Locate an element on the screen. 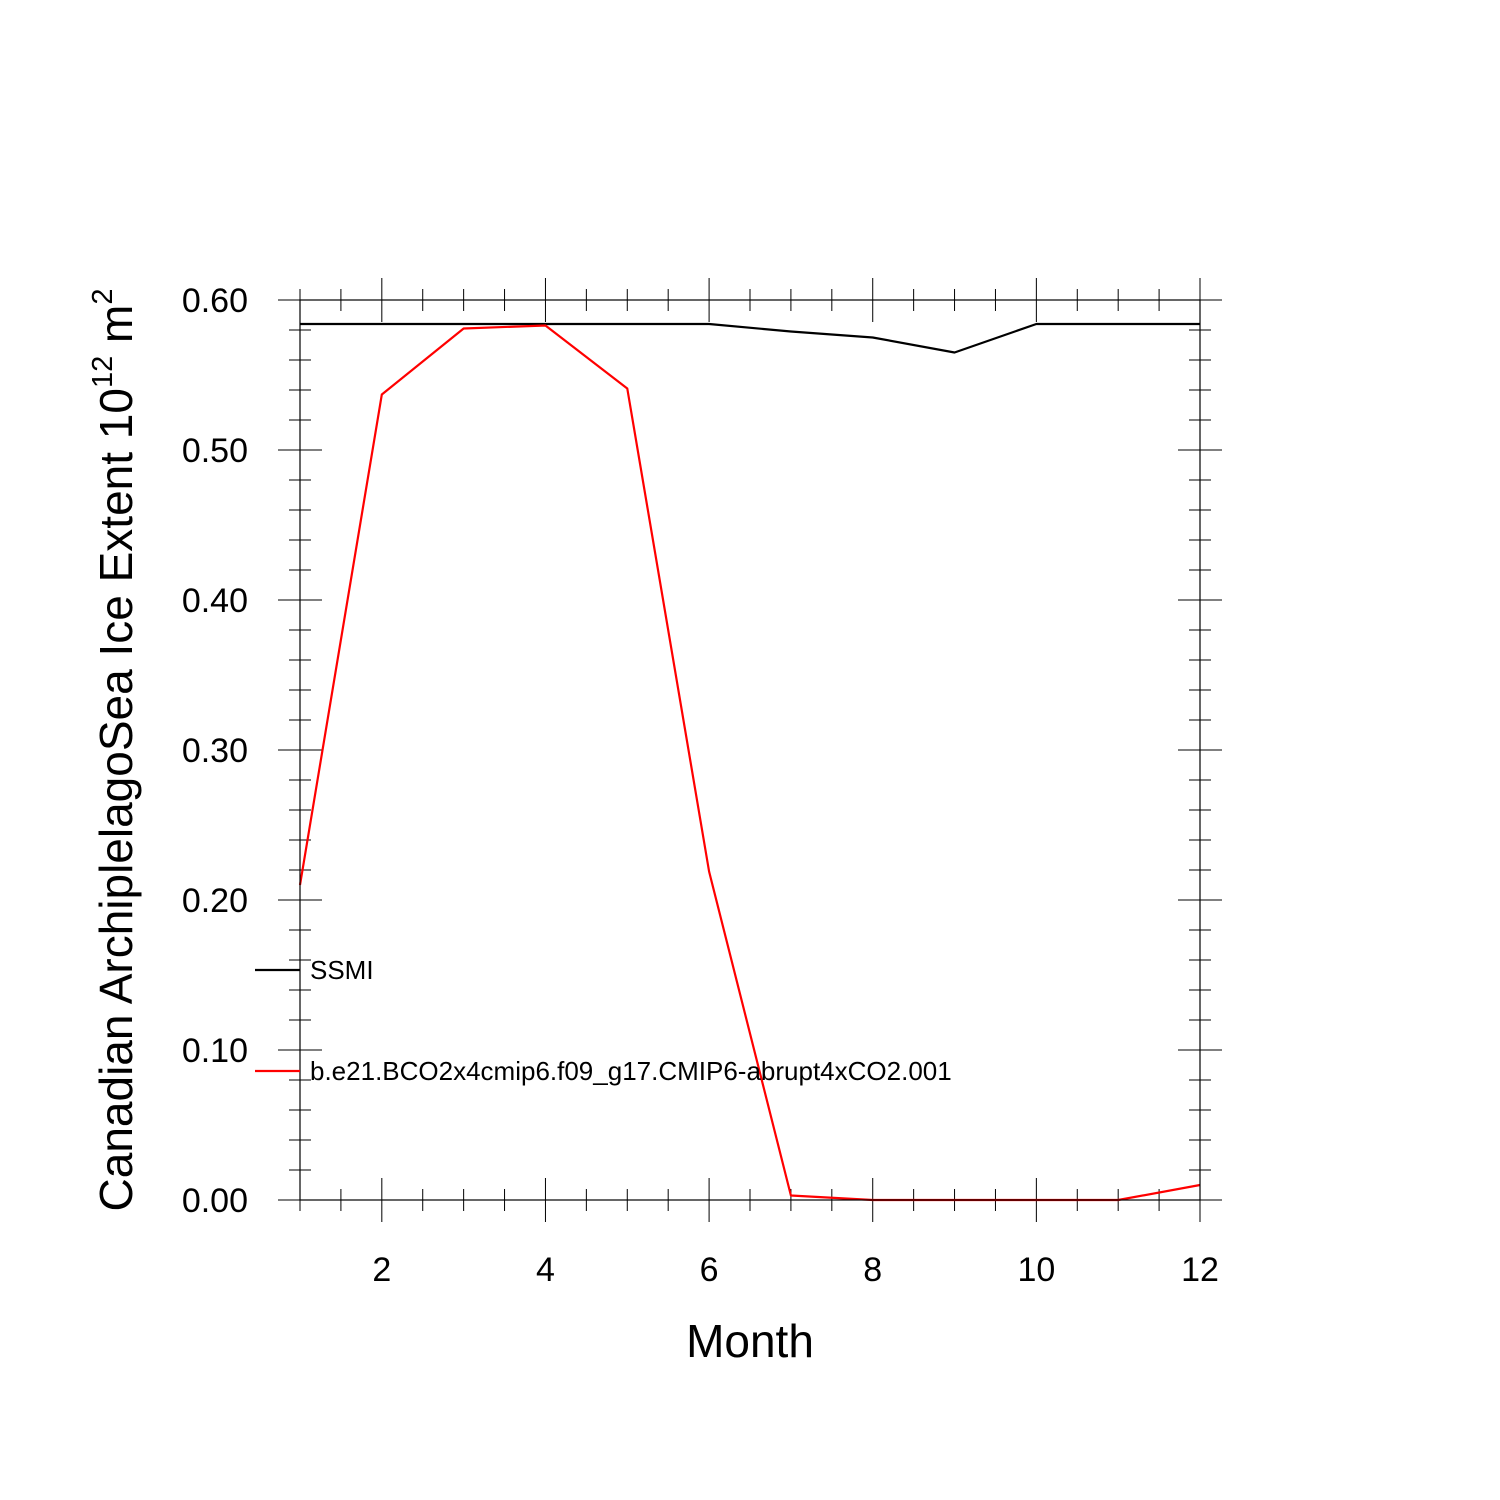 This screenshot has width=1500, height=1500. x-tick-label: 12 is located at coordinates (1200, 1270).